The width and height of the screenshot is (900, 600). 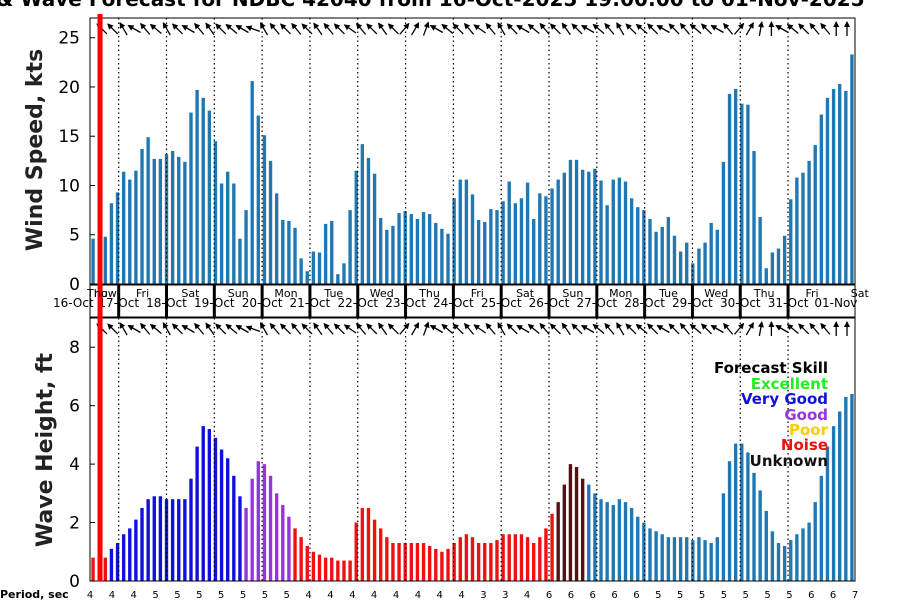 What do you see at coordinates (784, 399) in the screenshot?
I see `legend-item-very-good: Very Good` at bounding box center [784, 399].